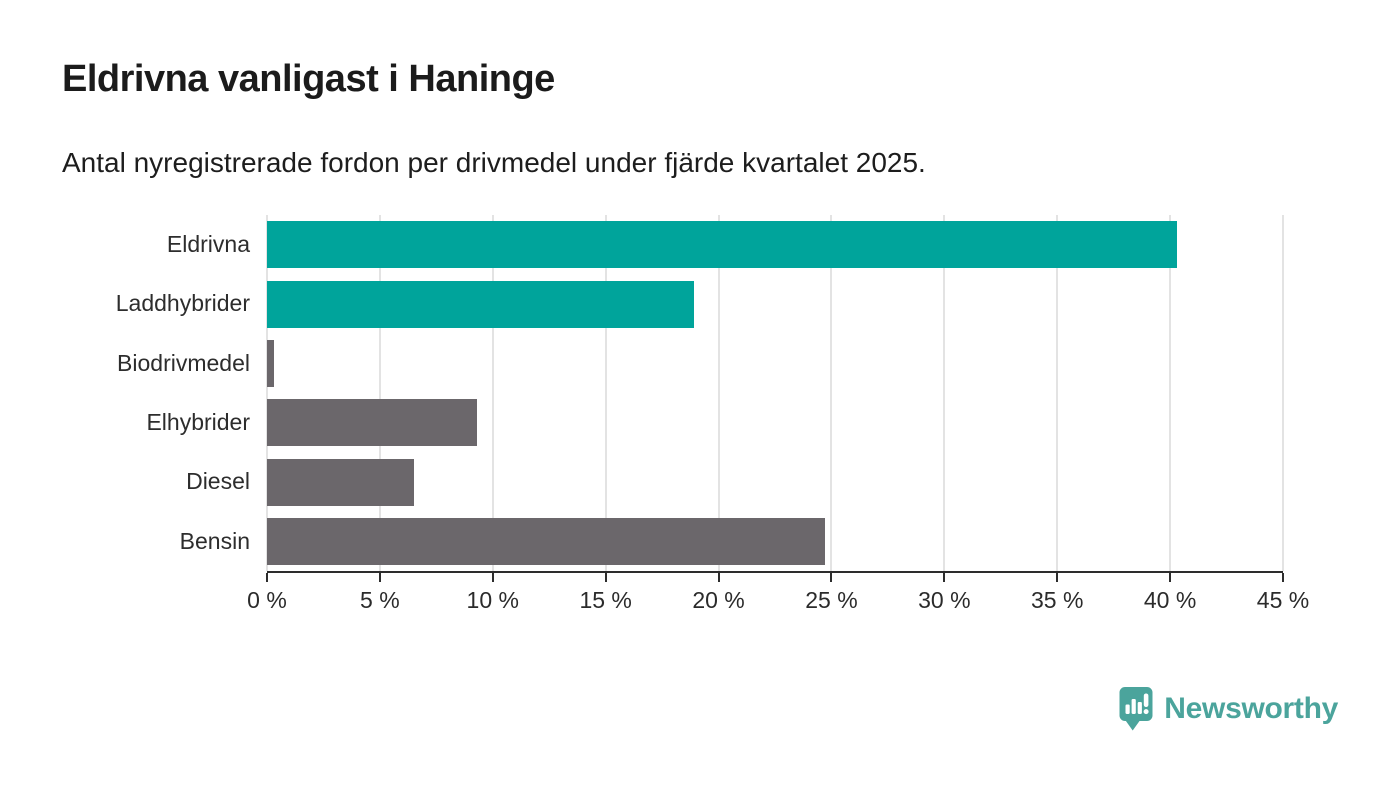 Image resolution: width=1400 pixels, height=793 pixels. Describe the element at coordinates (492, 600) in the screenshot. I see `tick-label-10: 10 %` at that location.